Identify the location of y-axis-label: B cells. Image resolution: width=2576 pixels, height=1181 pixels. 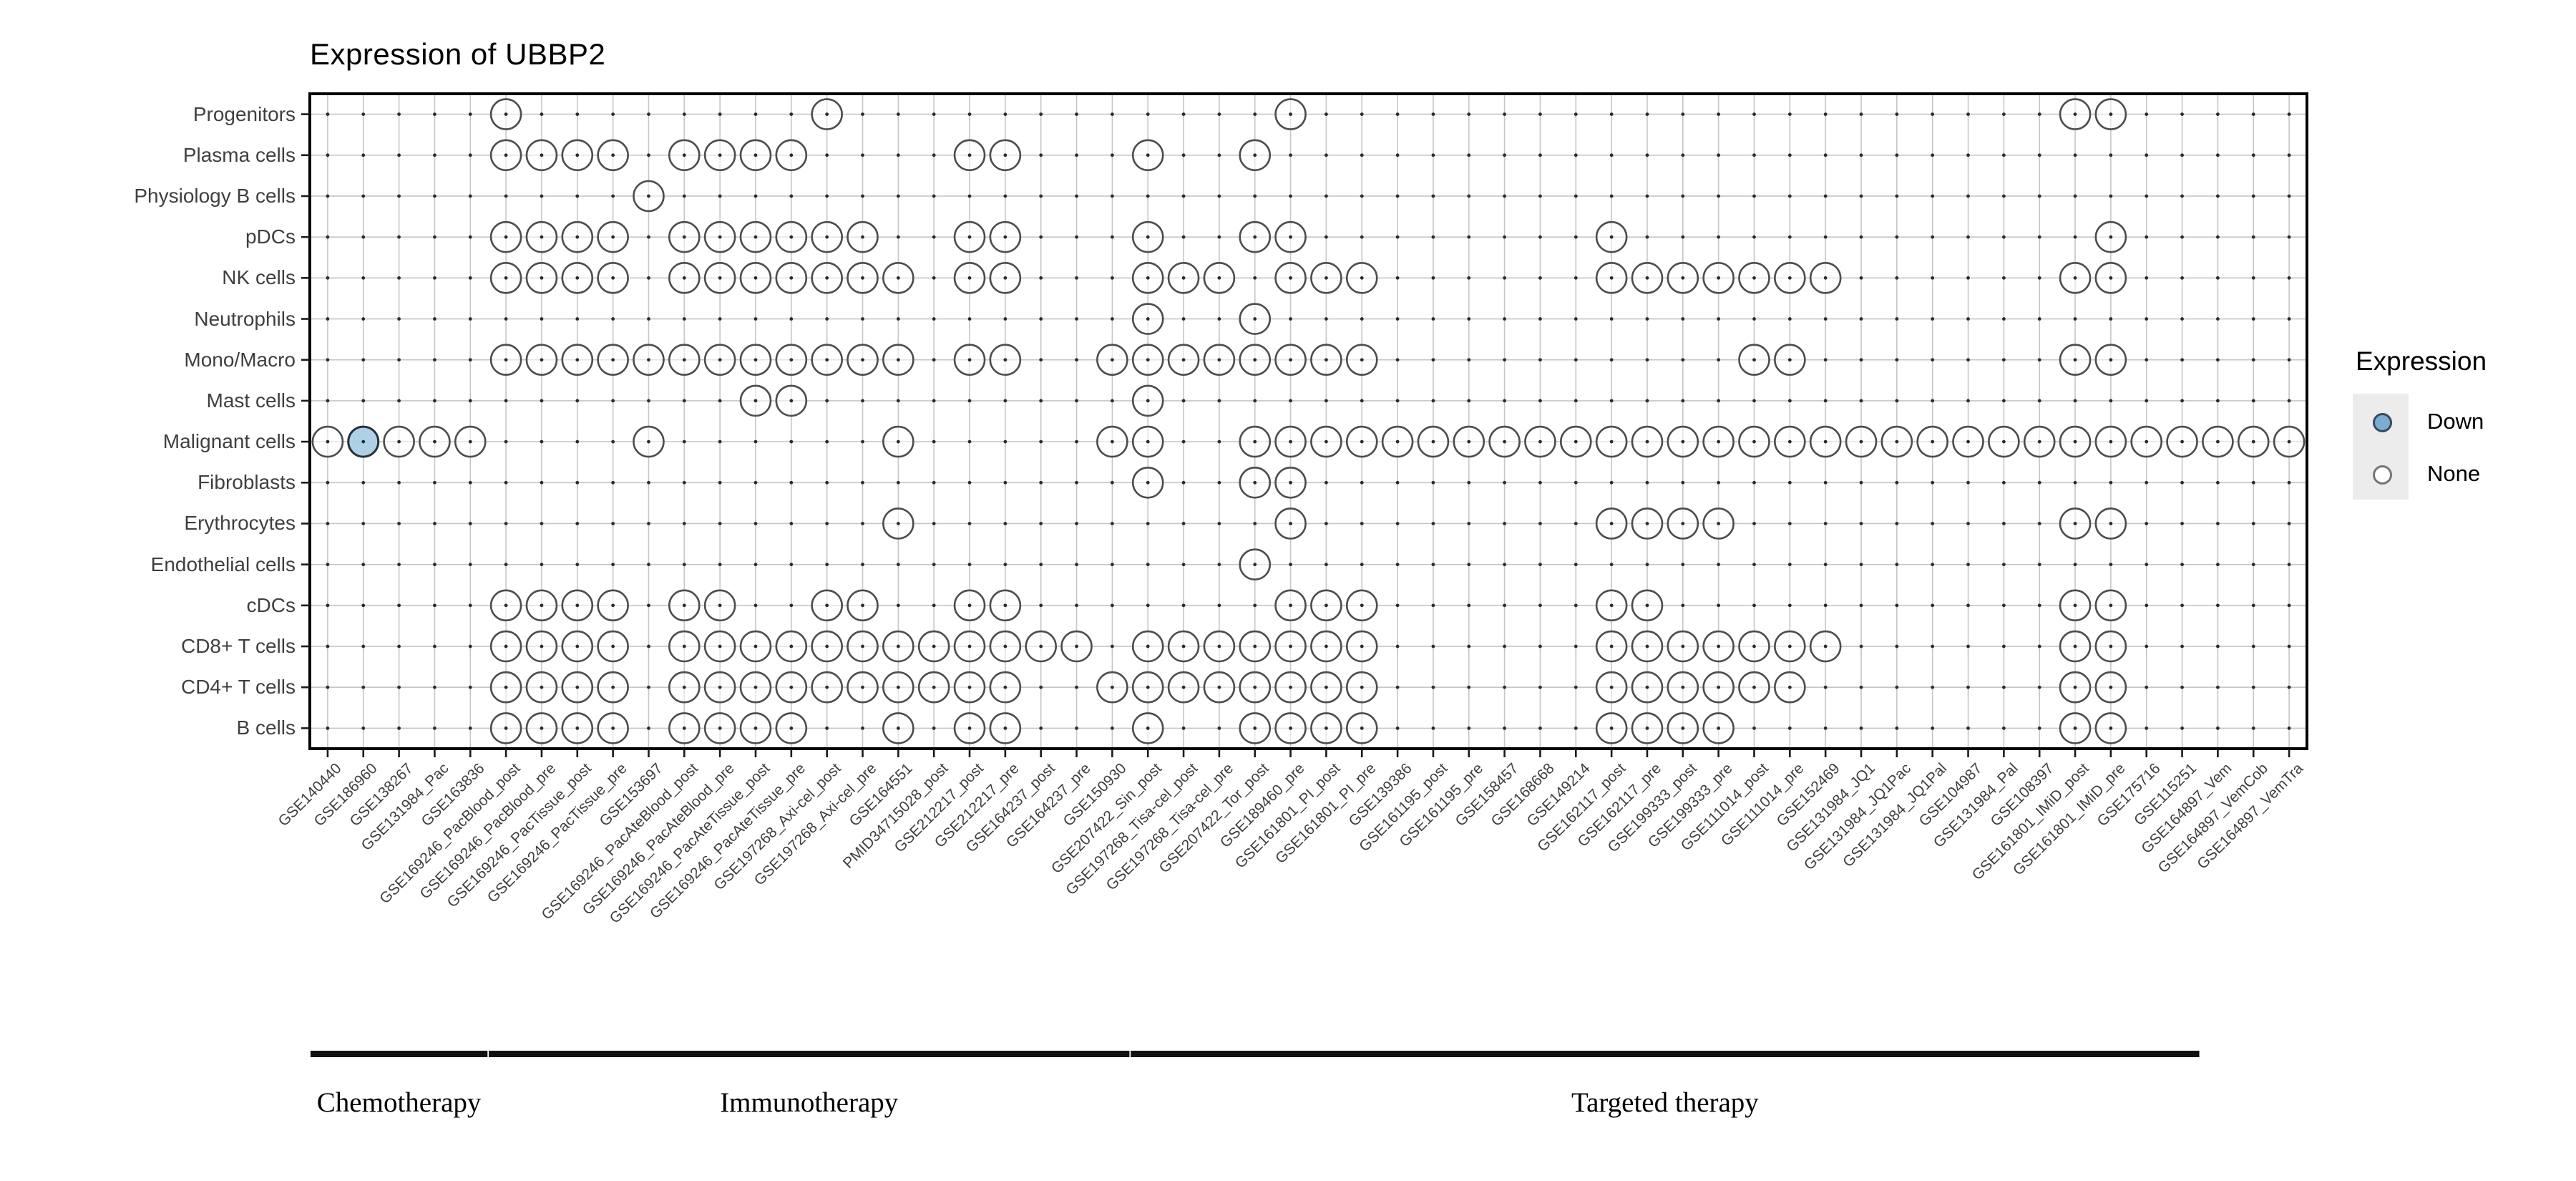
(266, 727).